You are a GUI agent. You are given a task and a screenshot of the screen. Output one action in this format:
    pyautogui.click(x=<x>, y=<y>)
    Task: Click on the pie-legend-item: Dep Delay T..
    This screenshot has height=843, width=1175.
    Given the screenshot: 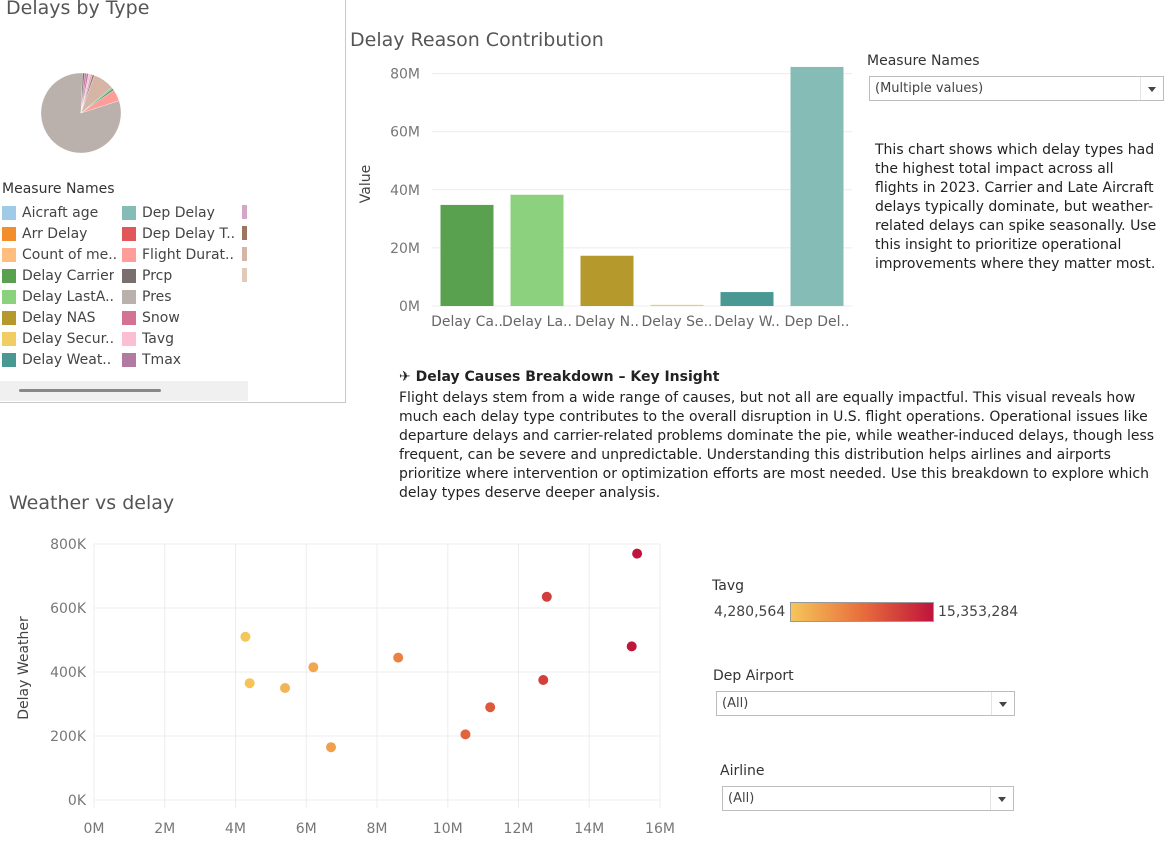 What is the action you would take?
    pyautogui.click(x=178, y=234)
    